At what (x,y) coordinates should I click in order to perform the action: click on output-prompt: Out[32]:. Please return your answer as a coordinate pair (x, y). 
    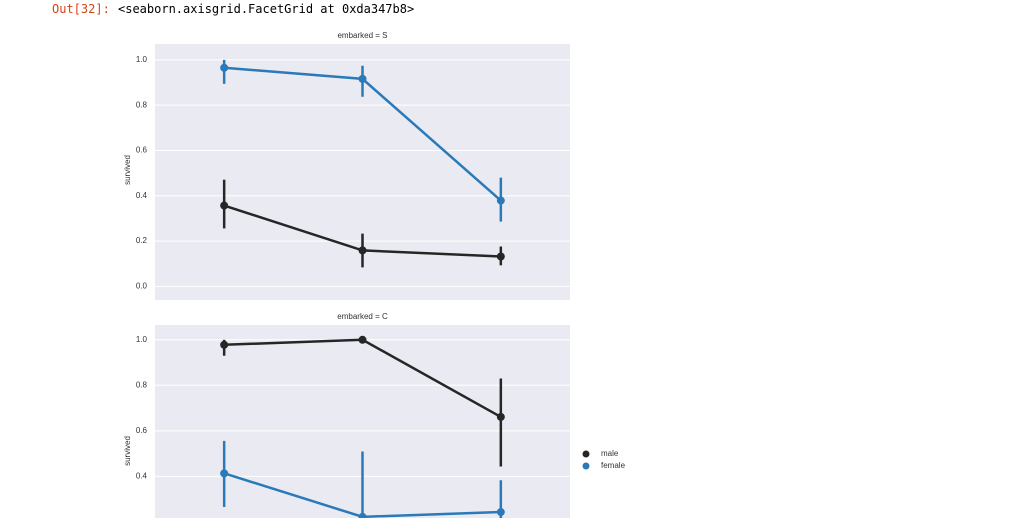
    Looking at the image, I should click on (81, 9).